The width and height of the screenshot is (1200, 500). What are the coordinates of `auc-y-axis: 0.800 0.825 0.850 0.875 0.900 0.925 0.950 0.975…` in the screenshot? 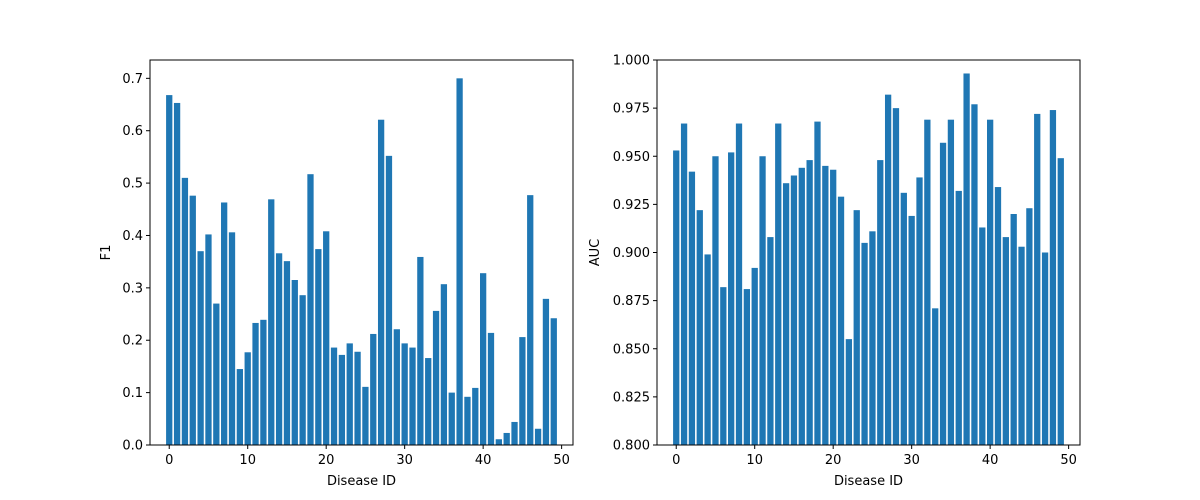 It's located at (635, 254).